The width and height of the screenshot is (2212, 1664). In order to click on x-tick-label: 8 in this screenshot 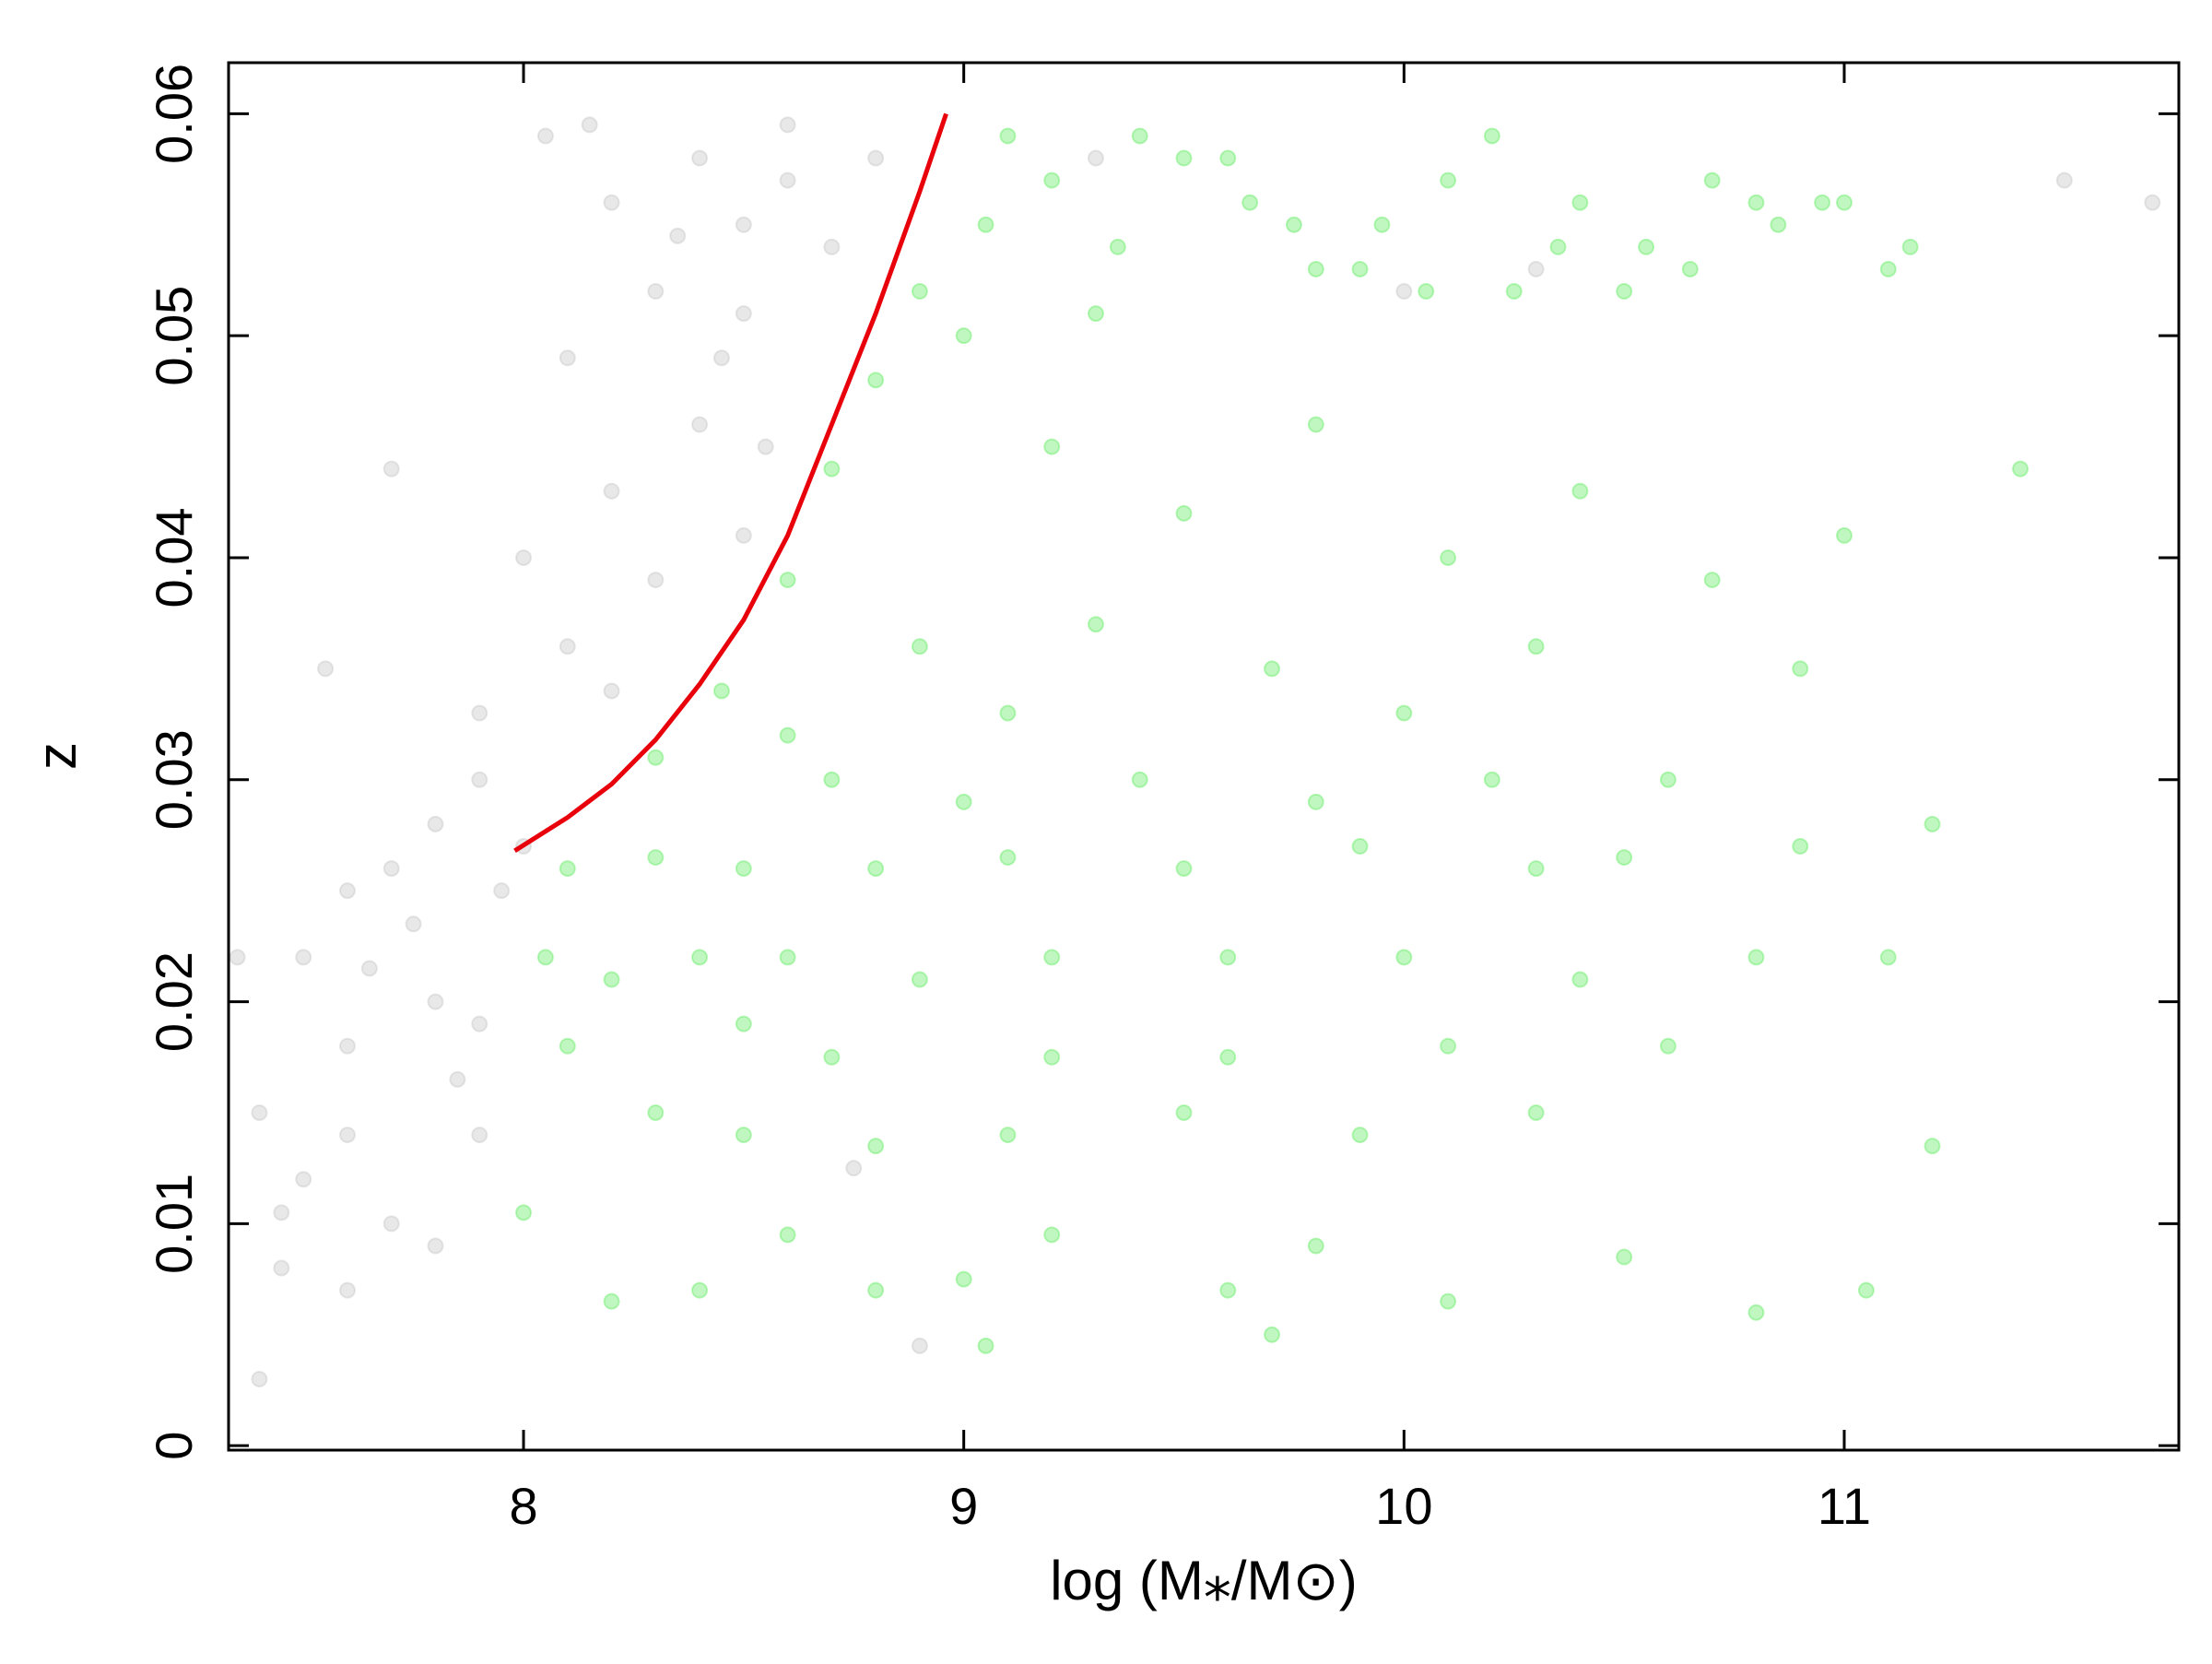, I will do `click(523, 1506)`.